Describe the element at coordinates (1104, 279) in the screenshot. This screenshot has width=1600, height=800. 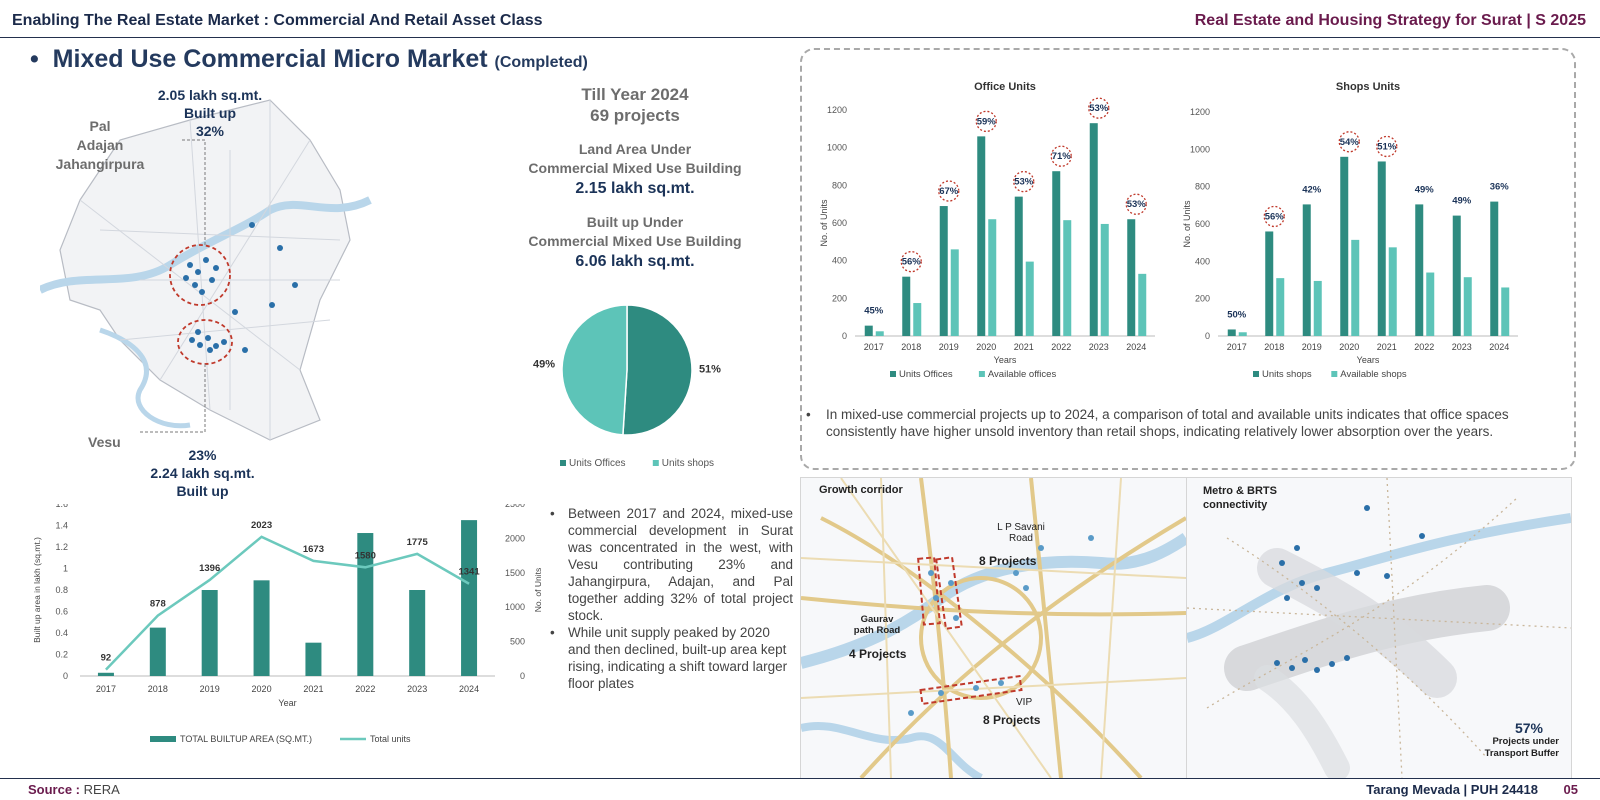
I see `bar-available-offices` at that location.